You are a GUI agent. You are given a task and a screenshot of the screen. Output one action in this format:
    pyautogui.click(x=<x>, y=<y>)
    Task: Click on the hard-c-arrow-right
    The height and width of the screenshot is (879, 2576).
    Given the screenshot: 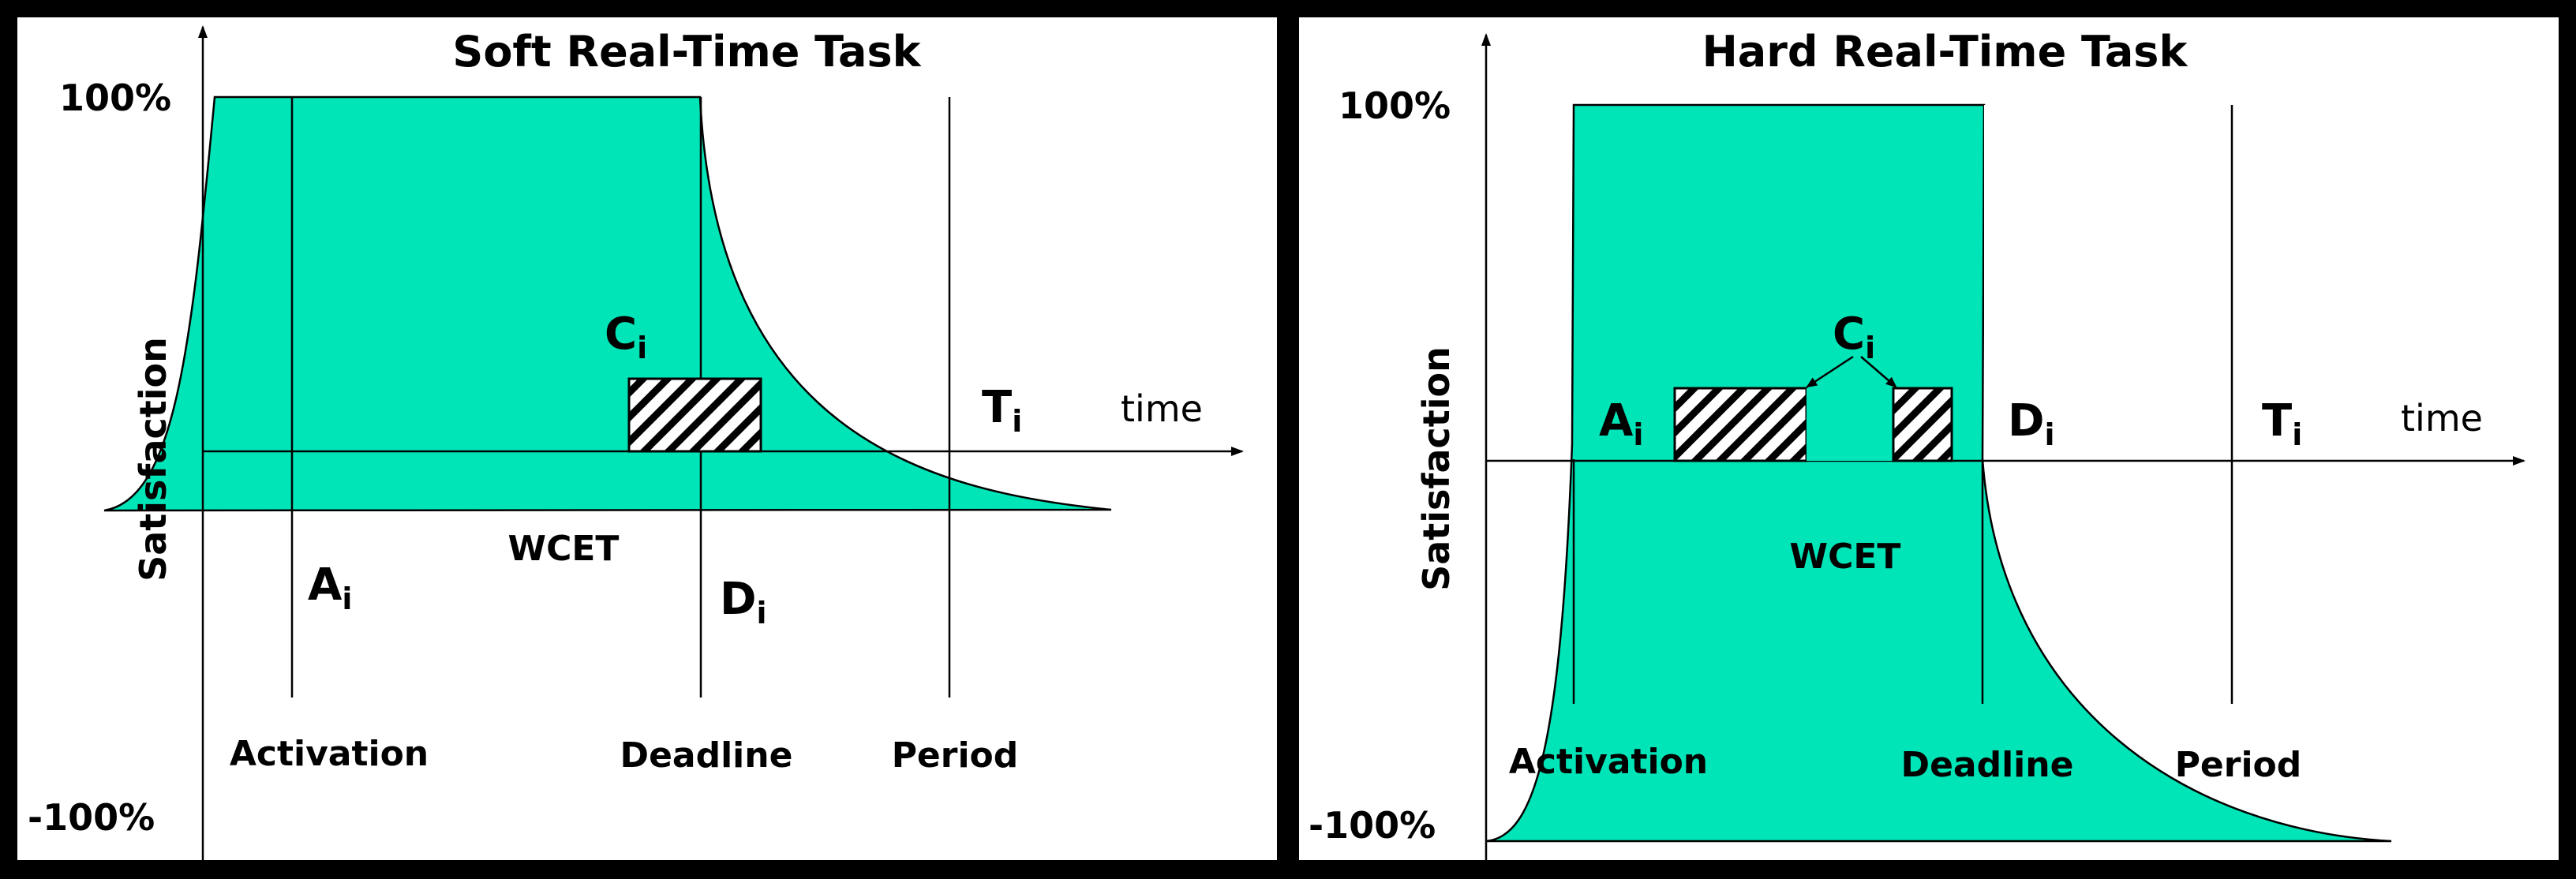 What is the action you would take?
    pyautogui.click(x=1878, y=372)
    